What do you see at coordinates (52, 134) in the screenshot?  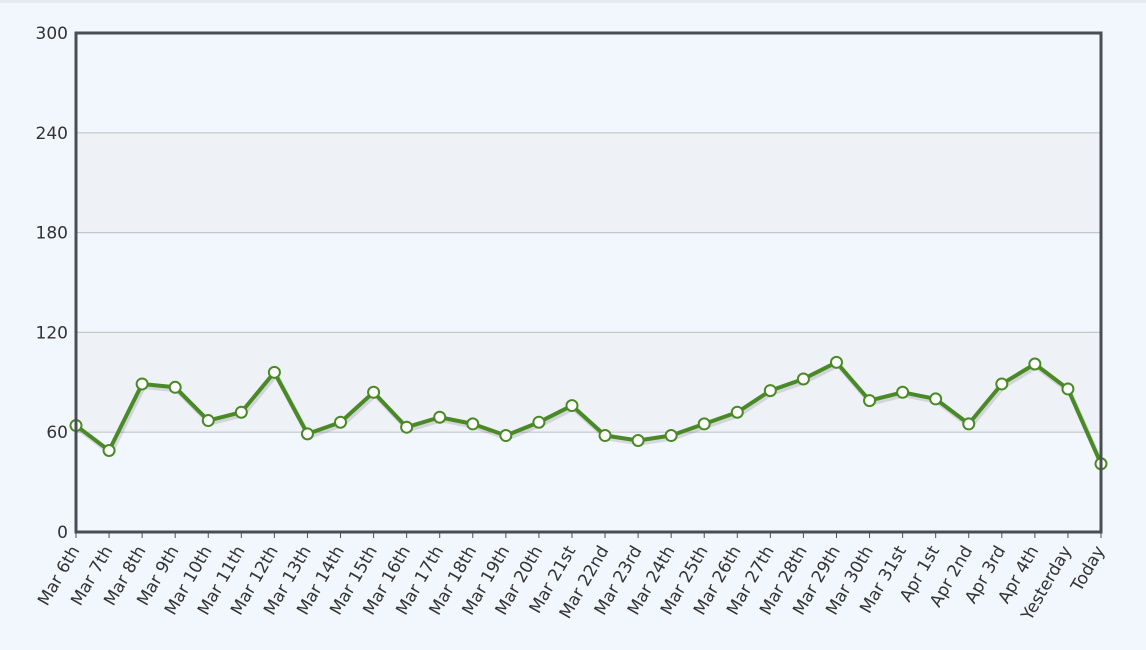 I see `y-tick-label: 240` at bounding box center [52, 134].